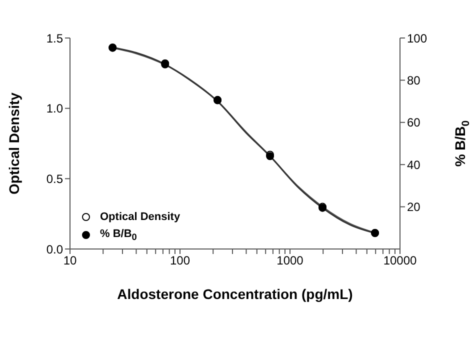 The height and width of the screenshot is (339, 474). I want to click on y-tick-label: 0.0, so click(55, 249).